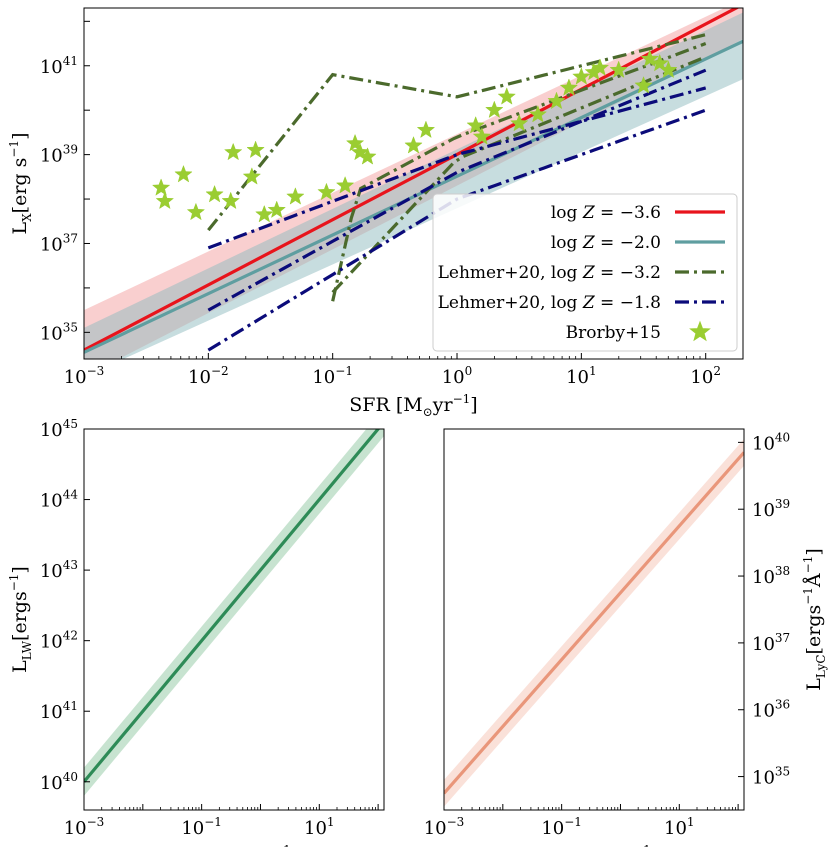 The height and width of the screenshot is (847, 830). What do you see at coordinates (771, 710) in the screenshot?
I see `y-tick-label: 1036` at bounding box center [771, 710].